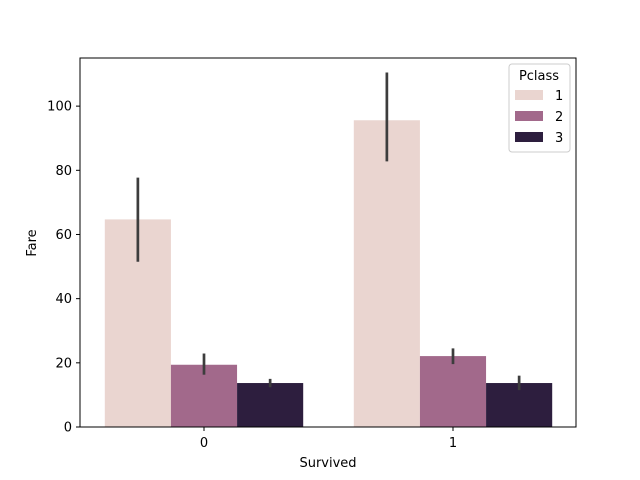 The width and height of the screenshot is (640, 480). What do you see at coordinates (63, 268) in the screenshot?
I see `y-axis-ticks: 0 20 40 60 80 100` at bounding box center [63, 268].